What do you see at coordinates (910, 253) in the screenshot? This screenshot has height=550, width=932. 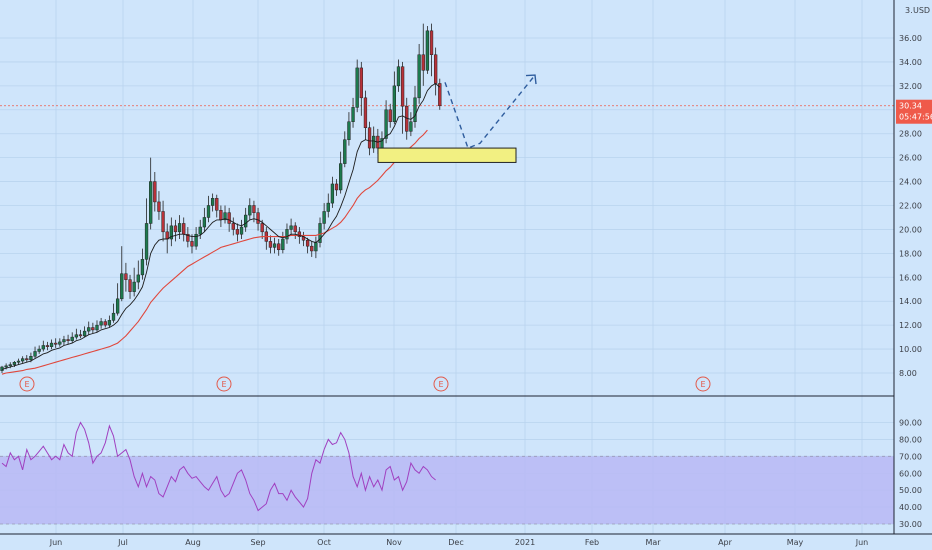 I see `price-tick-label: 18.00` at bounding box center [910, 253].